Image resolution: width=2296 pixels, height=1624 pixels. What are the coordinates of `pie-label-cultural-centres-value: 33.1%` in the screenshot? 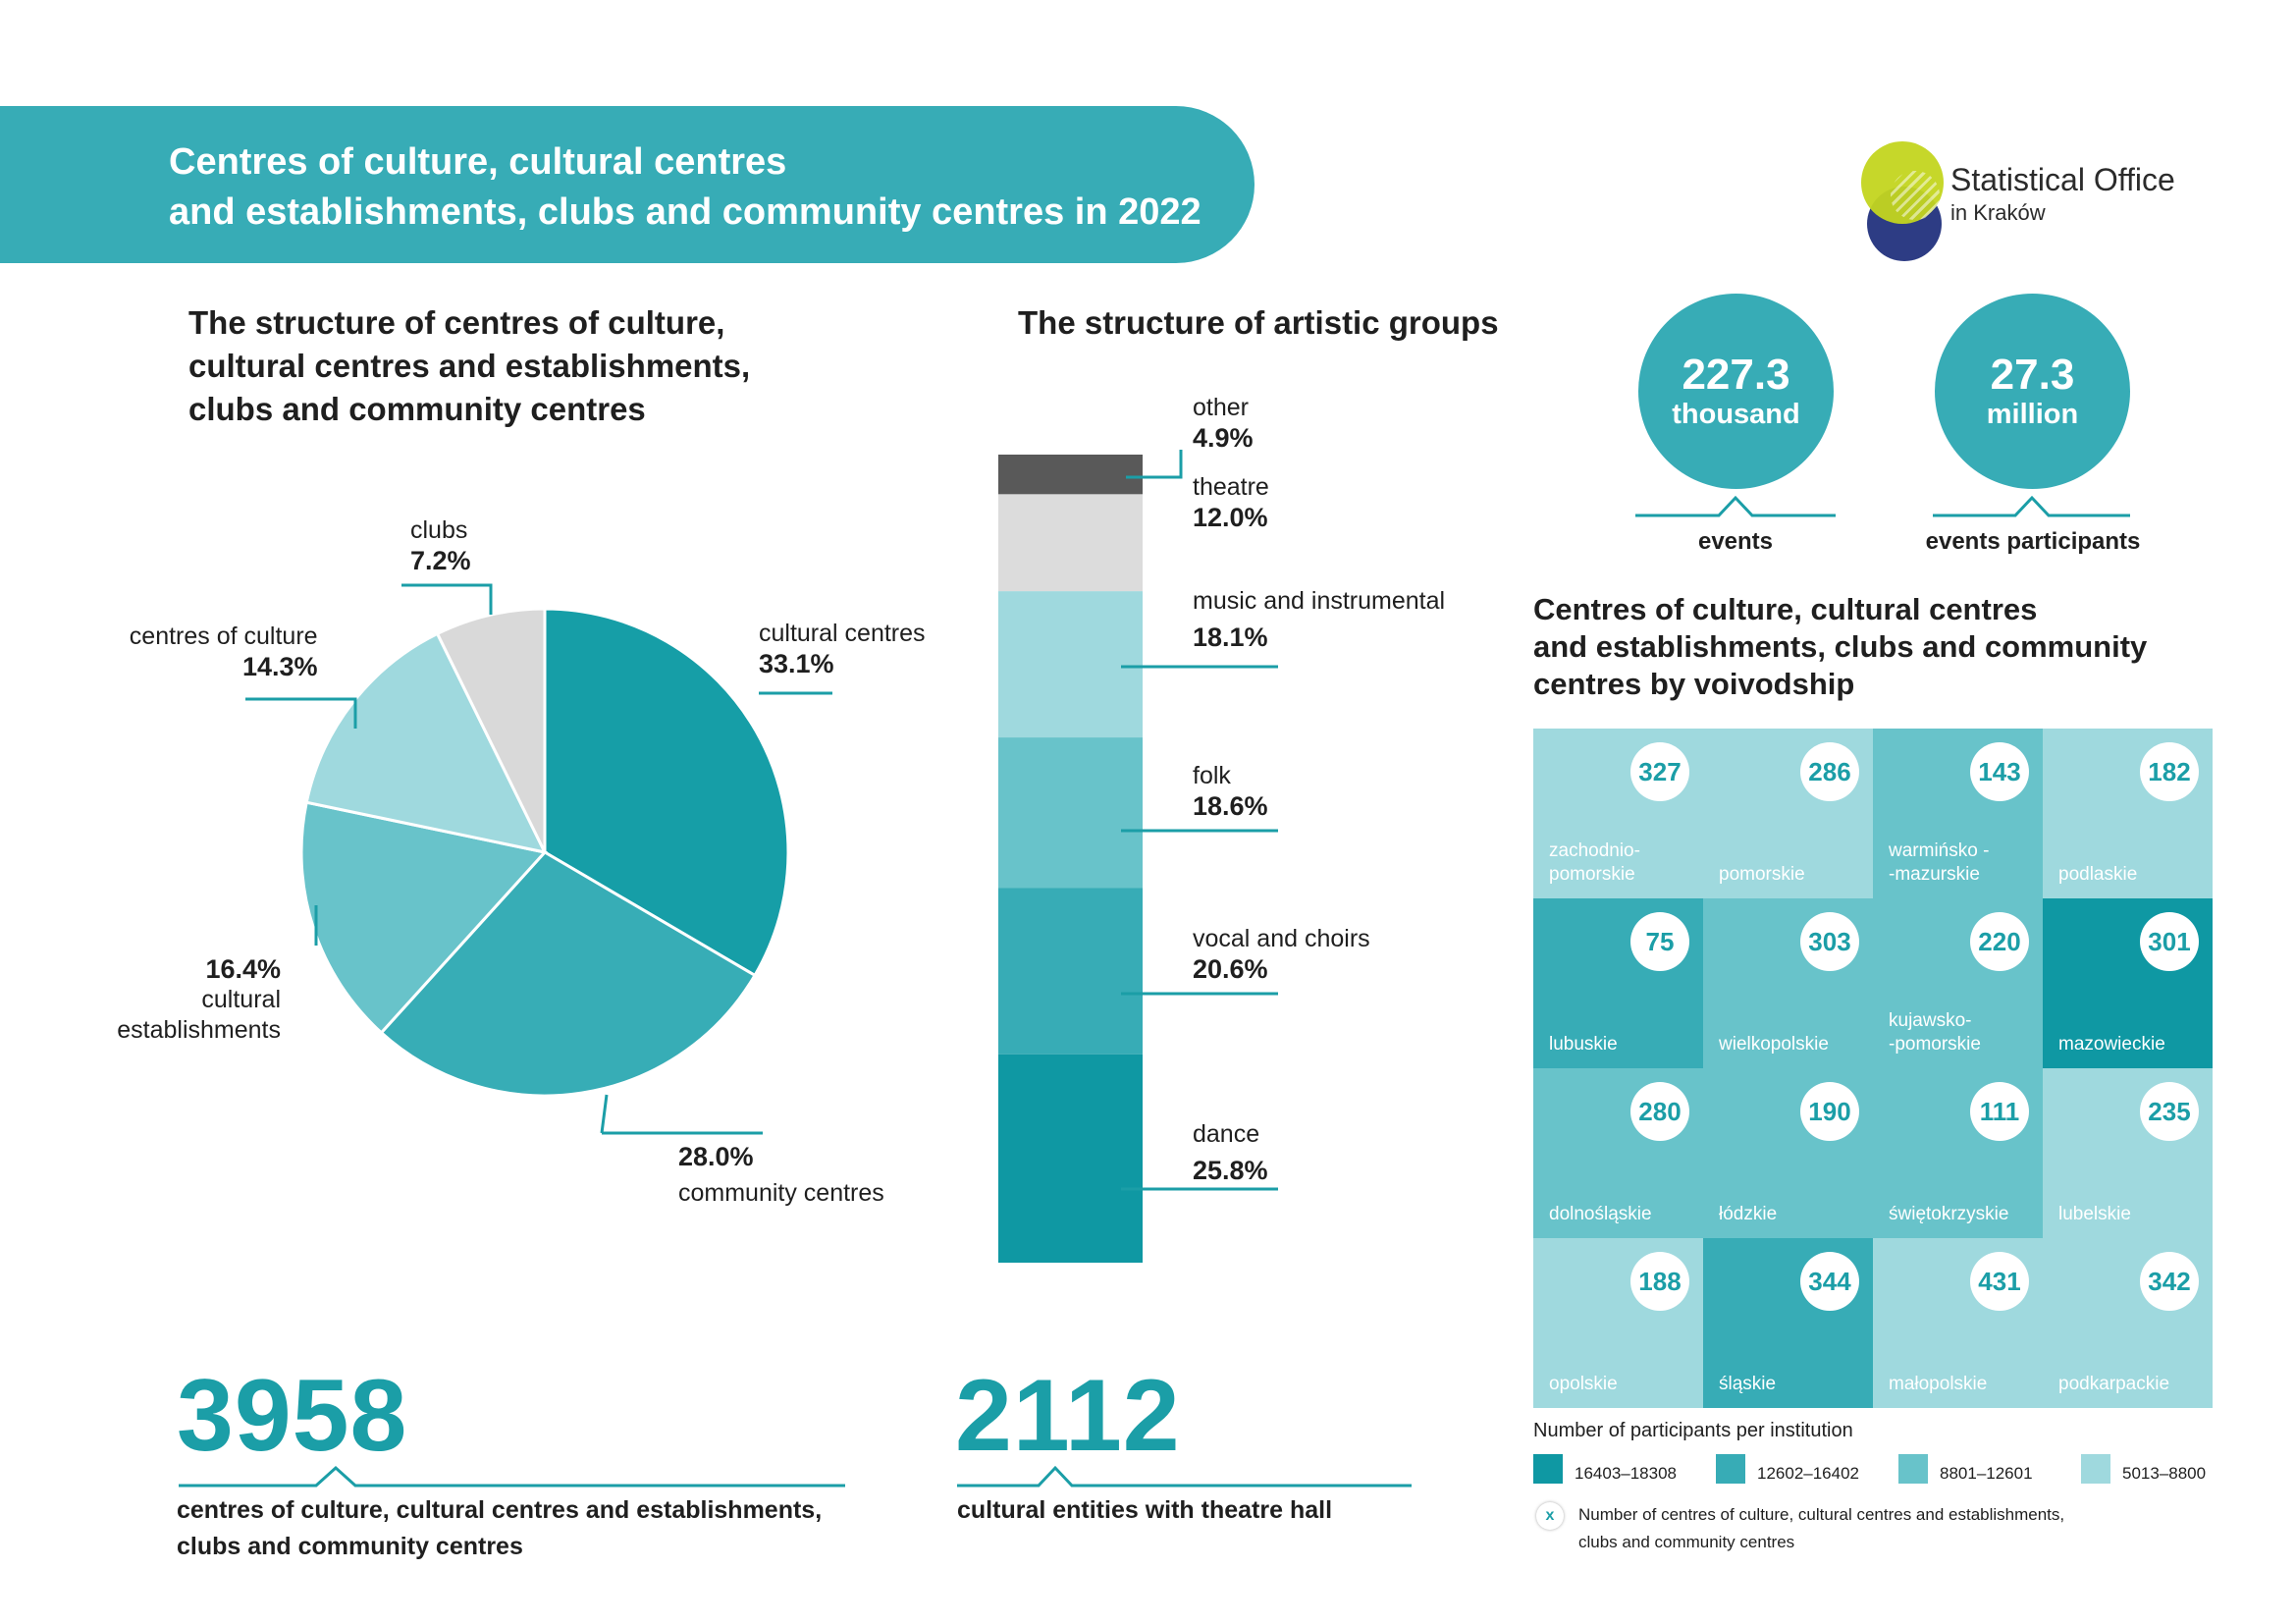 It's located at (796, 663).